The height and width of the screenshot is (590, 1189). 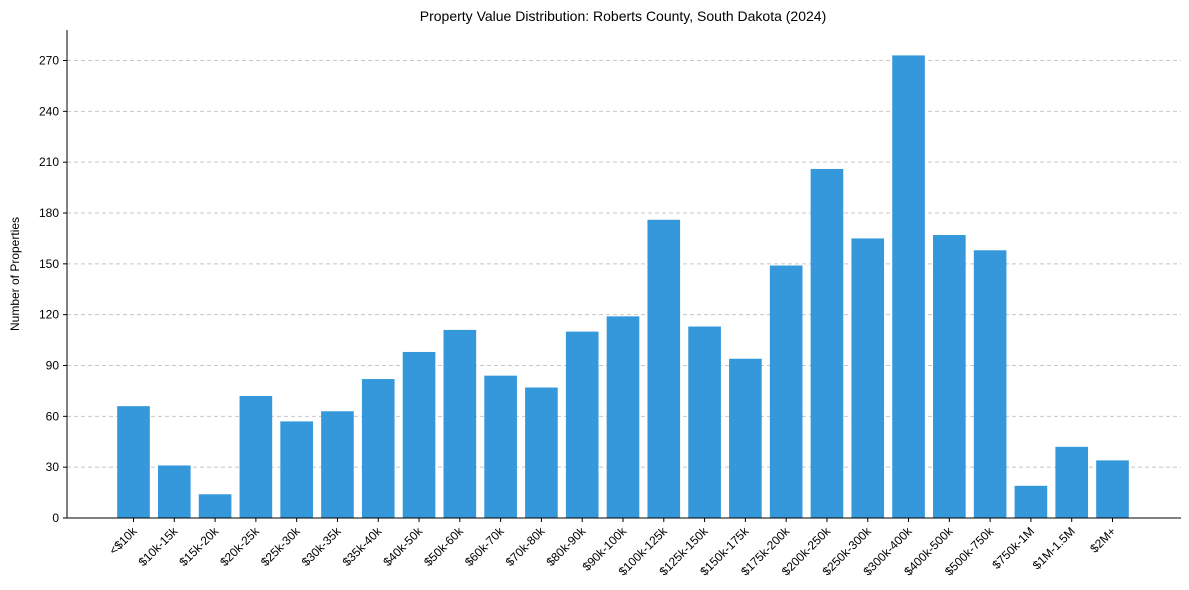 I want to click on x-tick-label: $50k-60k, so click(x=444, y=547).